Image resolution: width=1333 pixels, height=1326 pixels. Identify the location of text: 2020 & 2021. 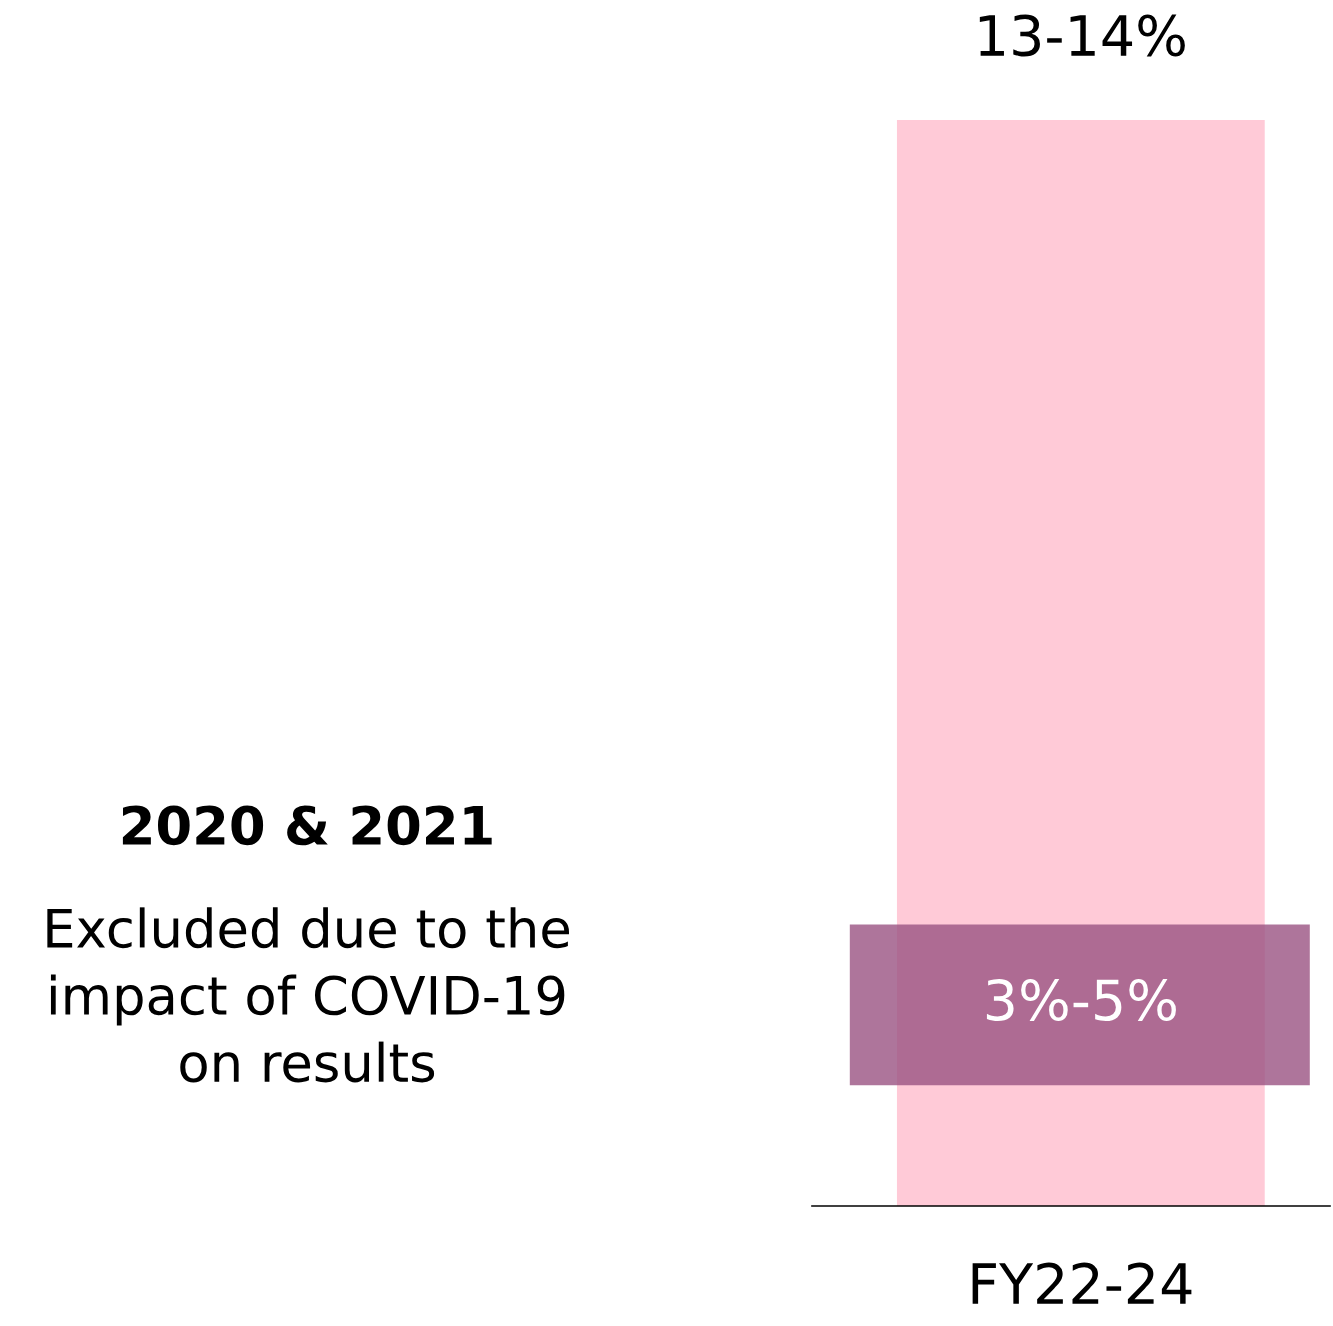
(307, 825).